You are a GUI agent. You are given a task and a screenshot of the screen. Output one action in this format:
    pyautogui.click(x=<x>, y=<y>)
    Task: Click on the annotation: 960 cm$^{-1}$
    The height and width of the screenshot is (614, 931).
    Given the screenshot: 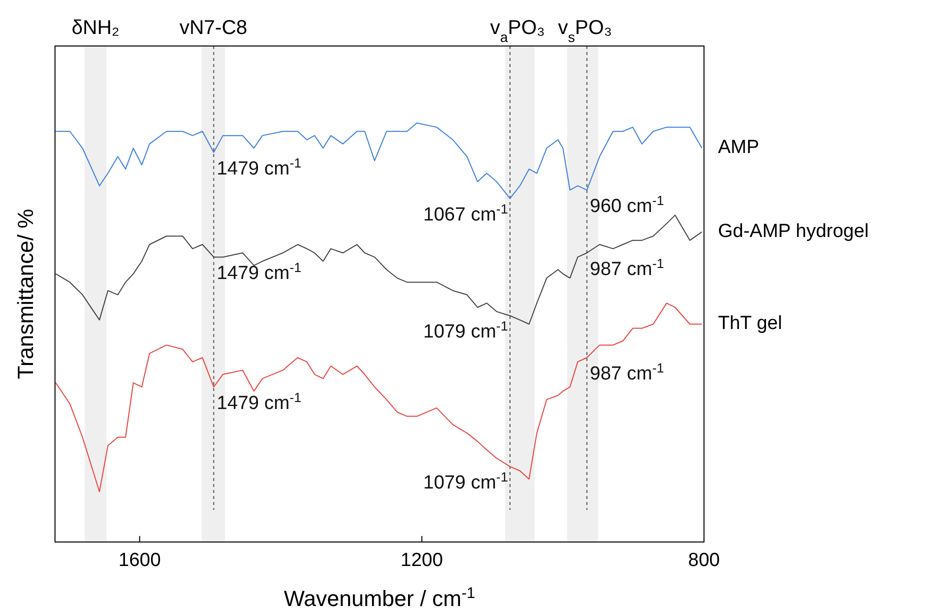 What is the action you would take?
    pyautogui.click(x=627, y=205)
    